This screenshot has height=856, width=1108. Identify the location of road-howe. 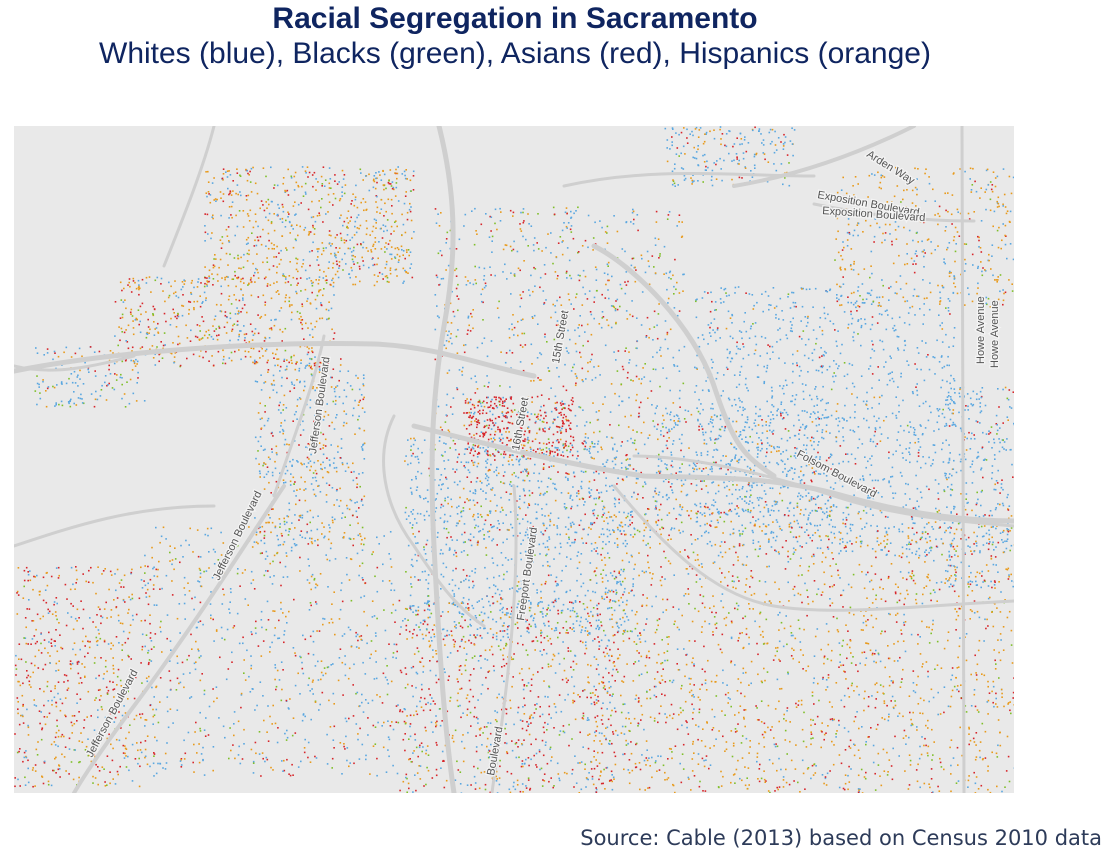
(963, 459).